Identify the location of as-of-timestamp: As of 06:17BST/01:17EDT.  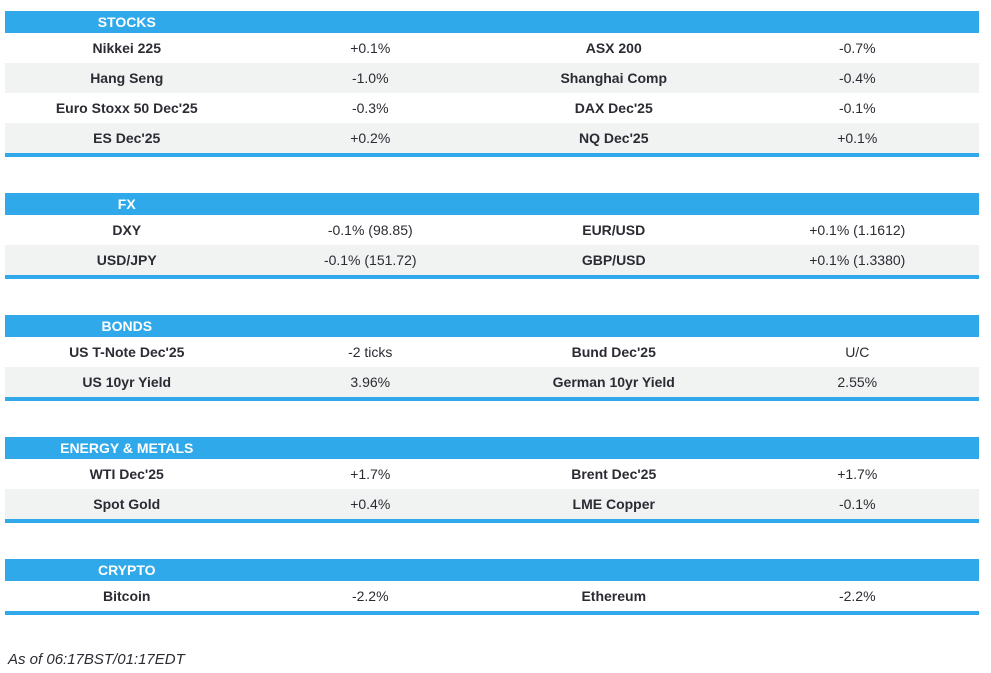
(96, 659).